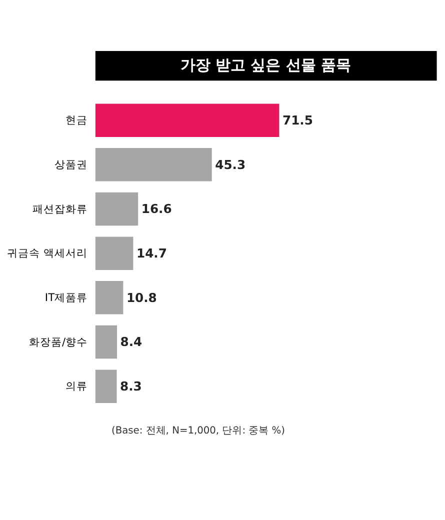 Image resolution: width=445 pixels, height=520 pixels. What do you see at coordinates (131, 342) in the screenshot?
I see `data-label: 8.4` at bounding box center [131, 342].